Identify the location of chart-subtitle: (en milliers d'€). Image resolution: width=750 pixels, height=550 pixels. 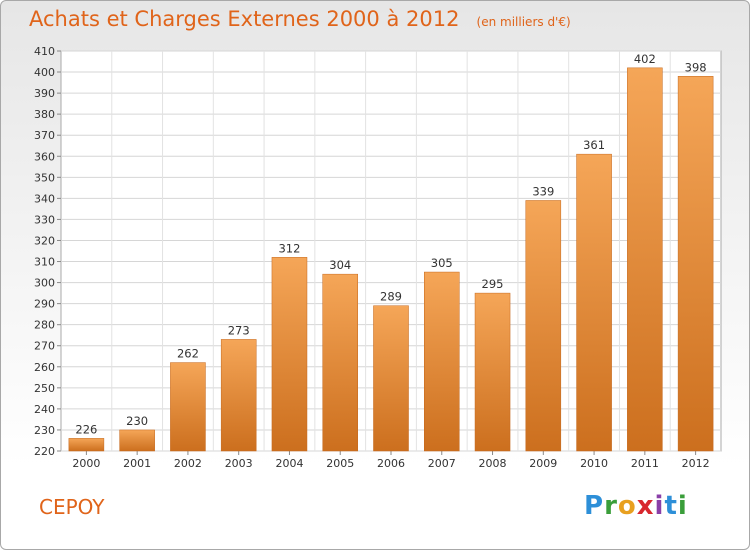
(523, 22).